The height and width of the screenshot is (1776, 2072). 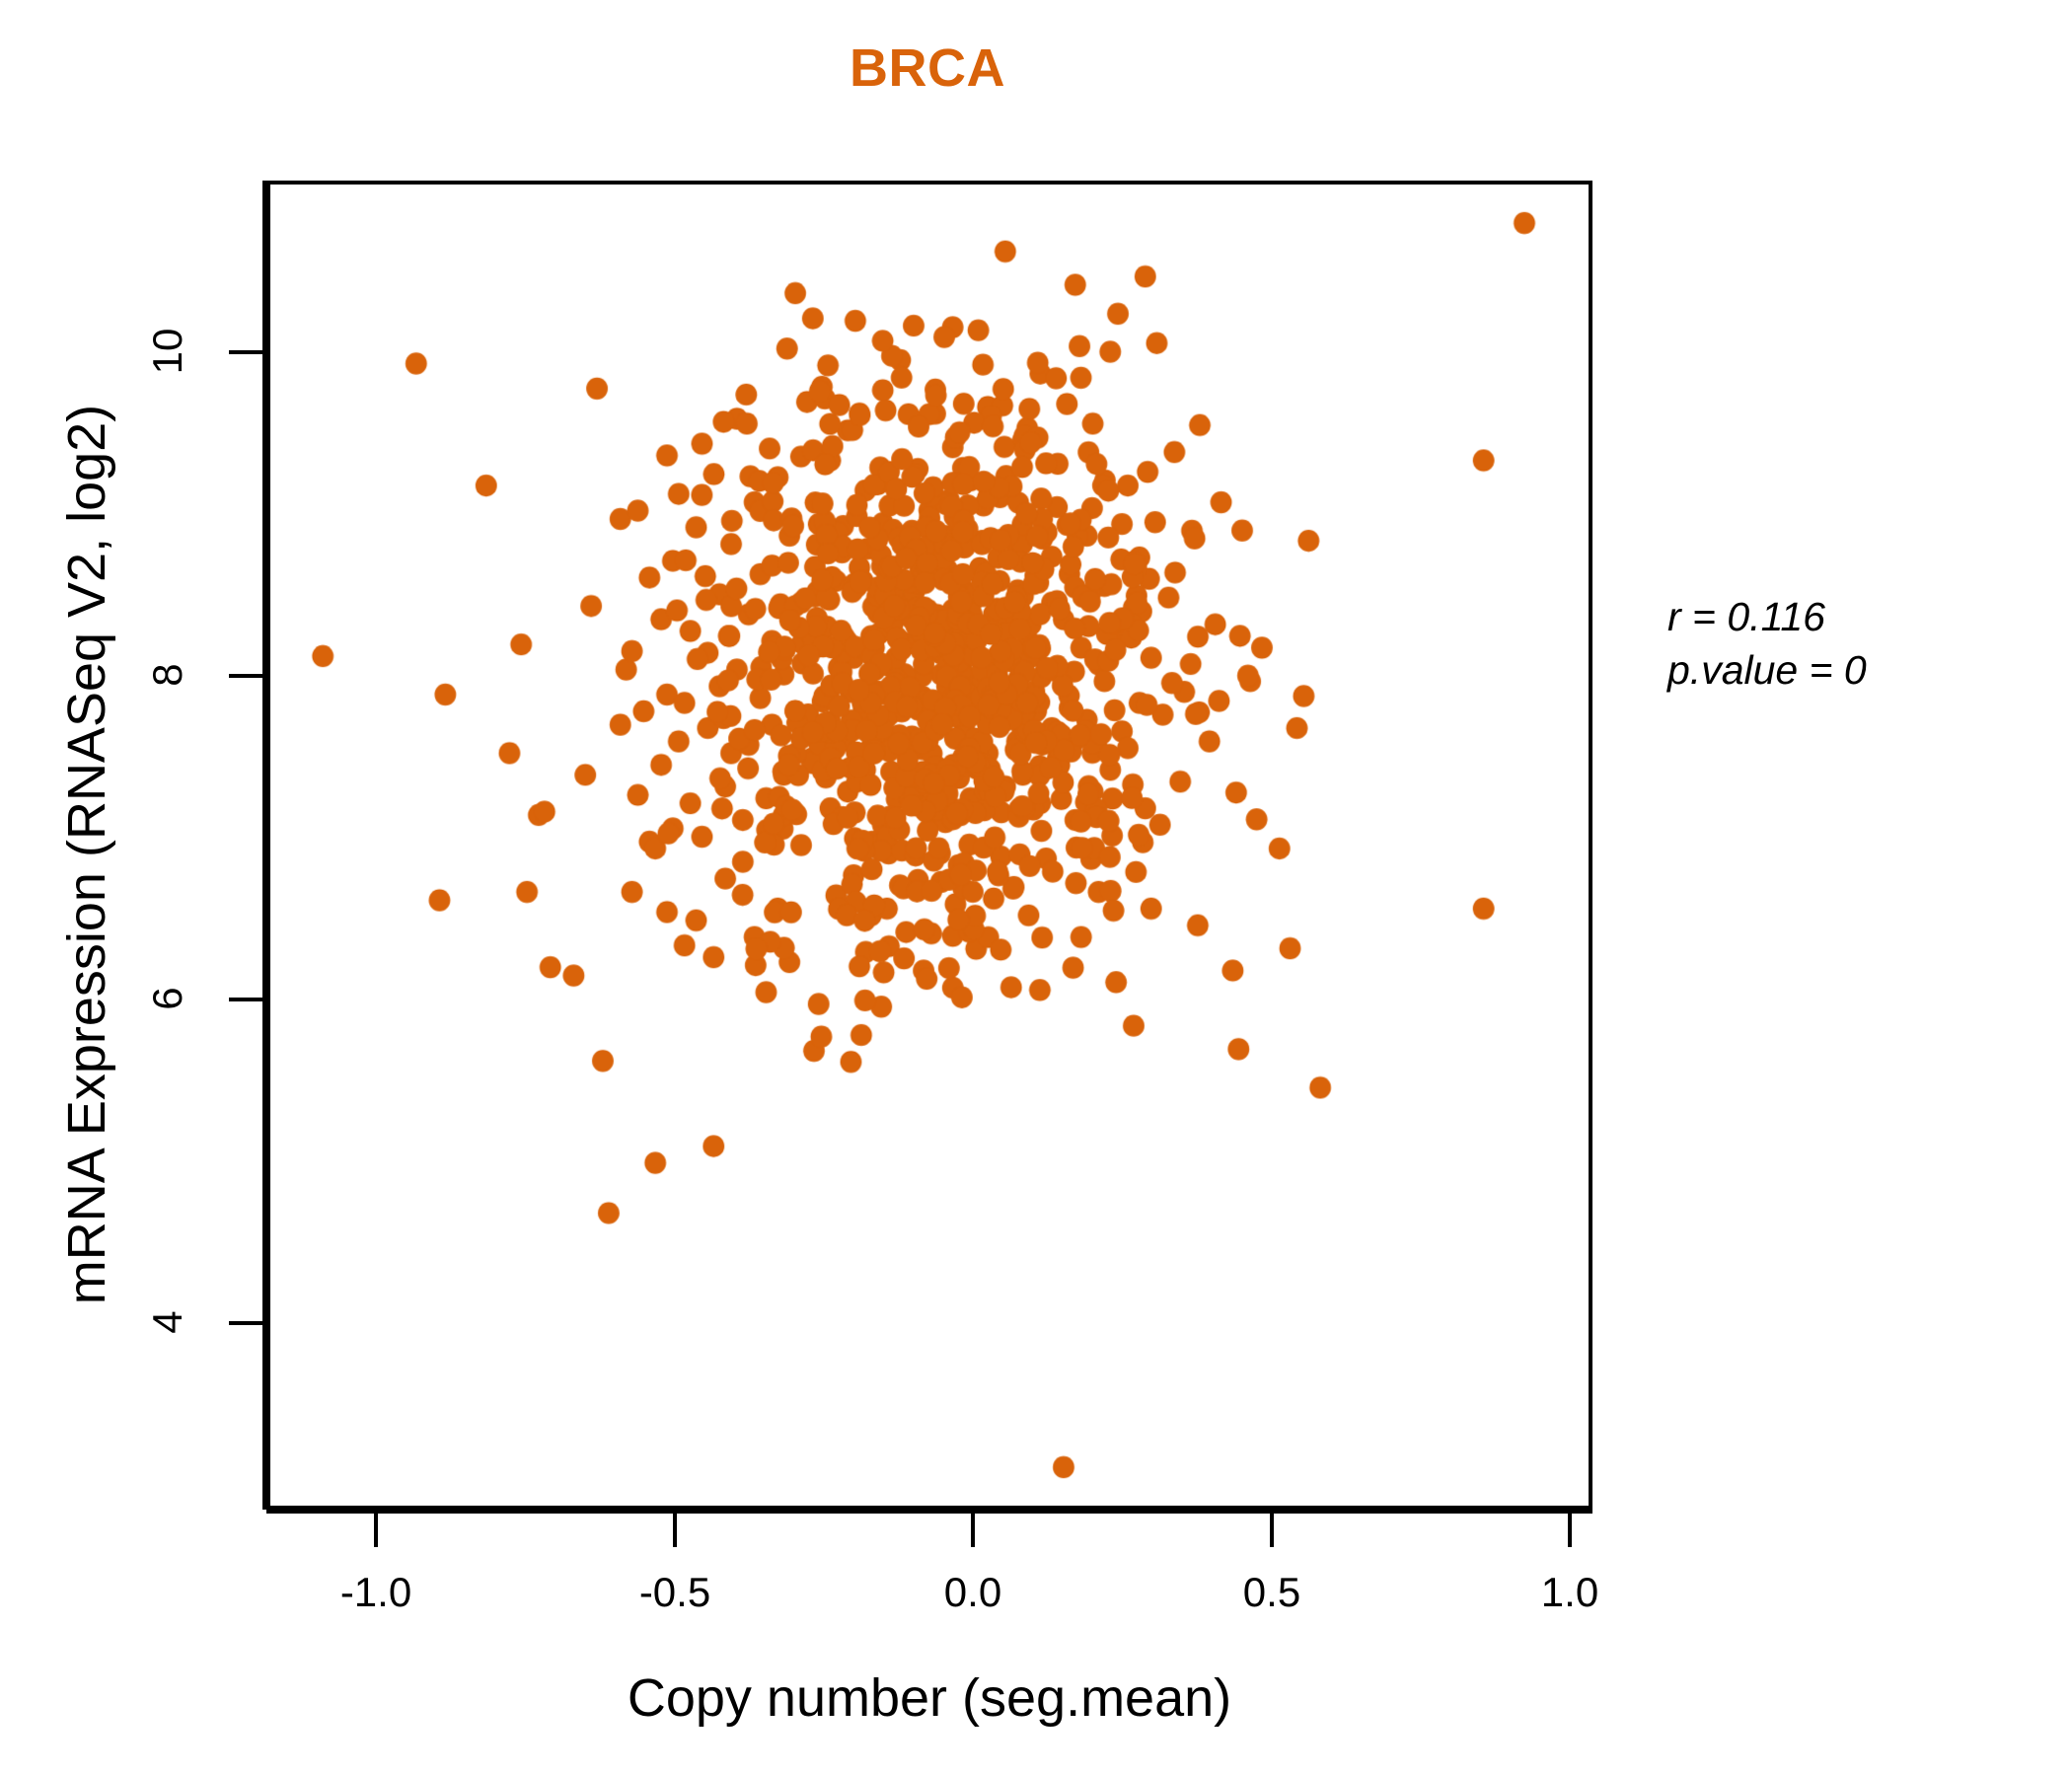 What do you see at coordinates (973, 1592) in the screenshot?
I see `x-tick-label: 0.0` at bounding box center [973, 1592].